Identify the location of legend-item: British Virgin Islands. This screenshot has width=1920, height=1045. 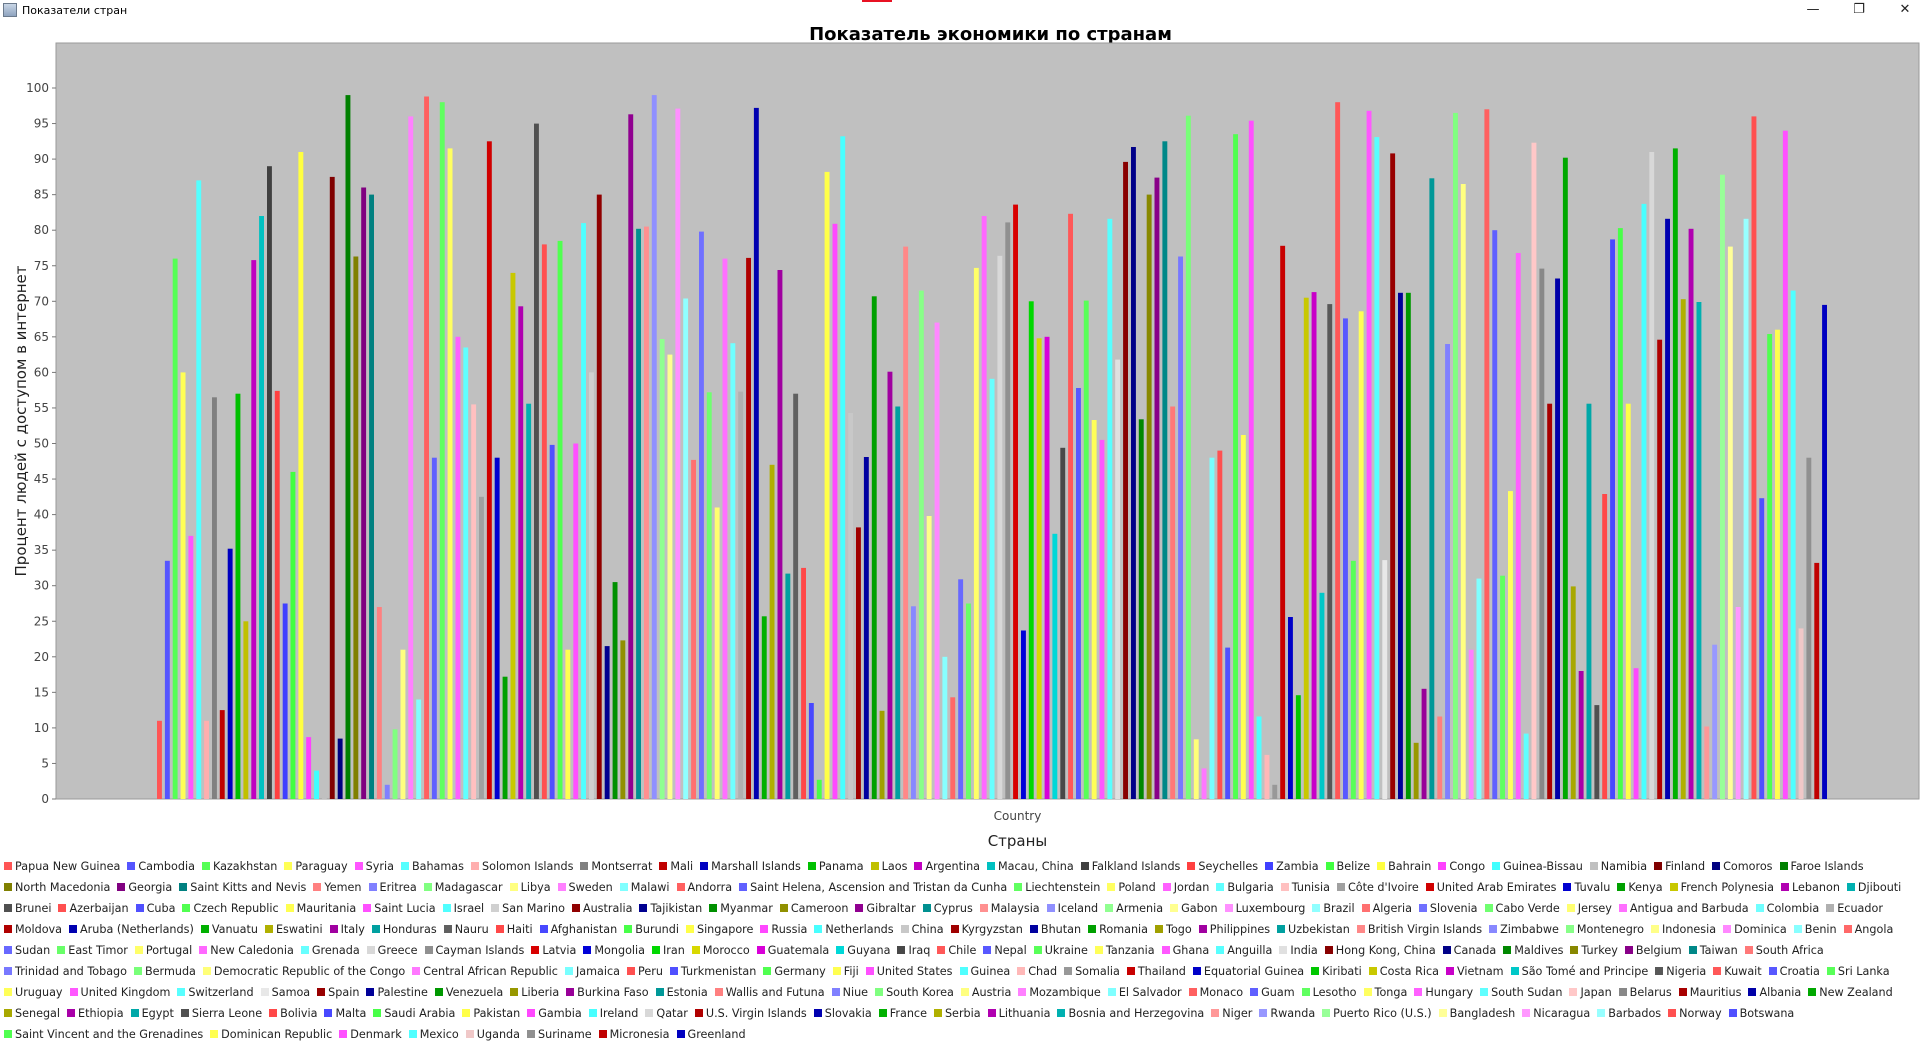
(1419, 929).